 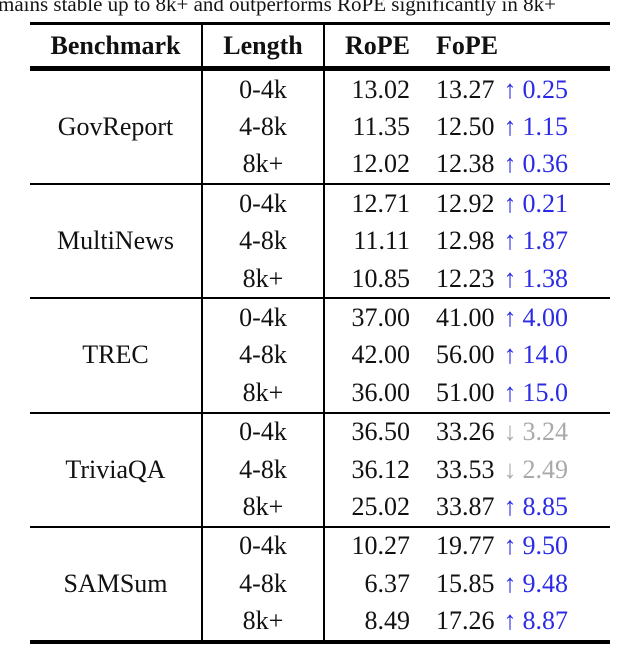 What do you see at coordinates (545, 318) in the screenshot?
I see `delta-value: 4.00` at bounding box center [545, 318].